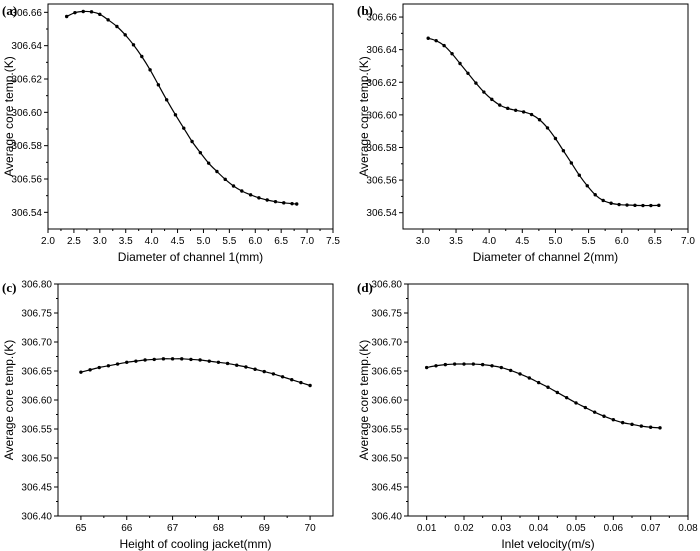 The width and height of the screenshot is (700, 551). Describe the element at coordinates (386, 401) in the screenshot. I see `panel-d-y-tick-label: 306.60` at that location.